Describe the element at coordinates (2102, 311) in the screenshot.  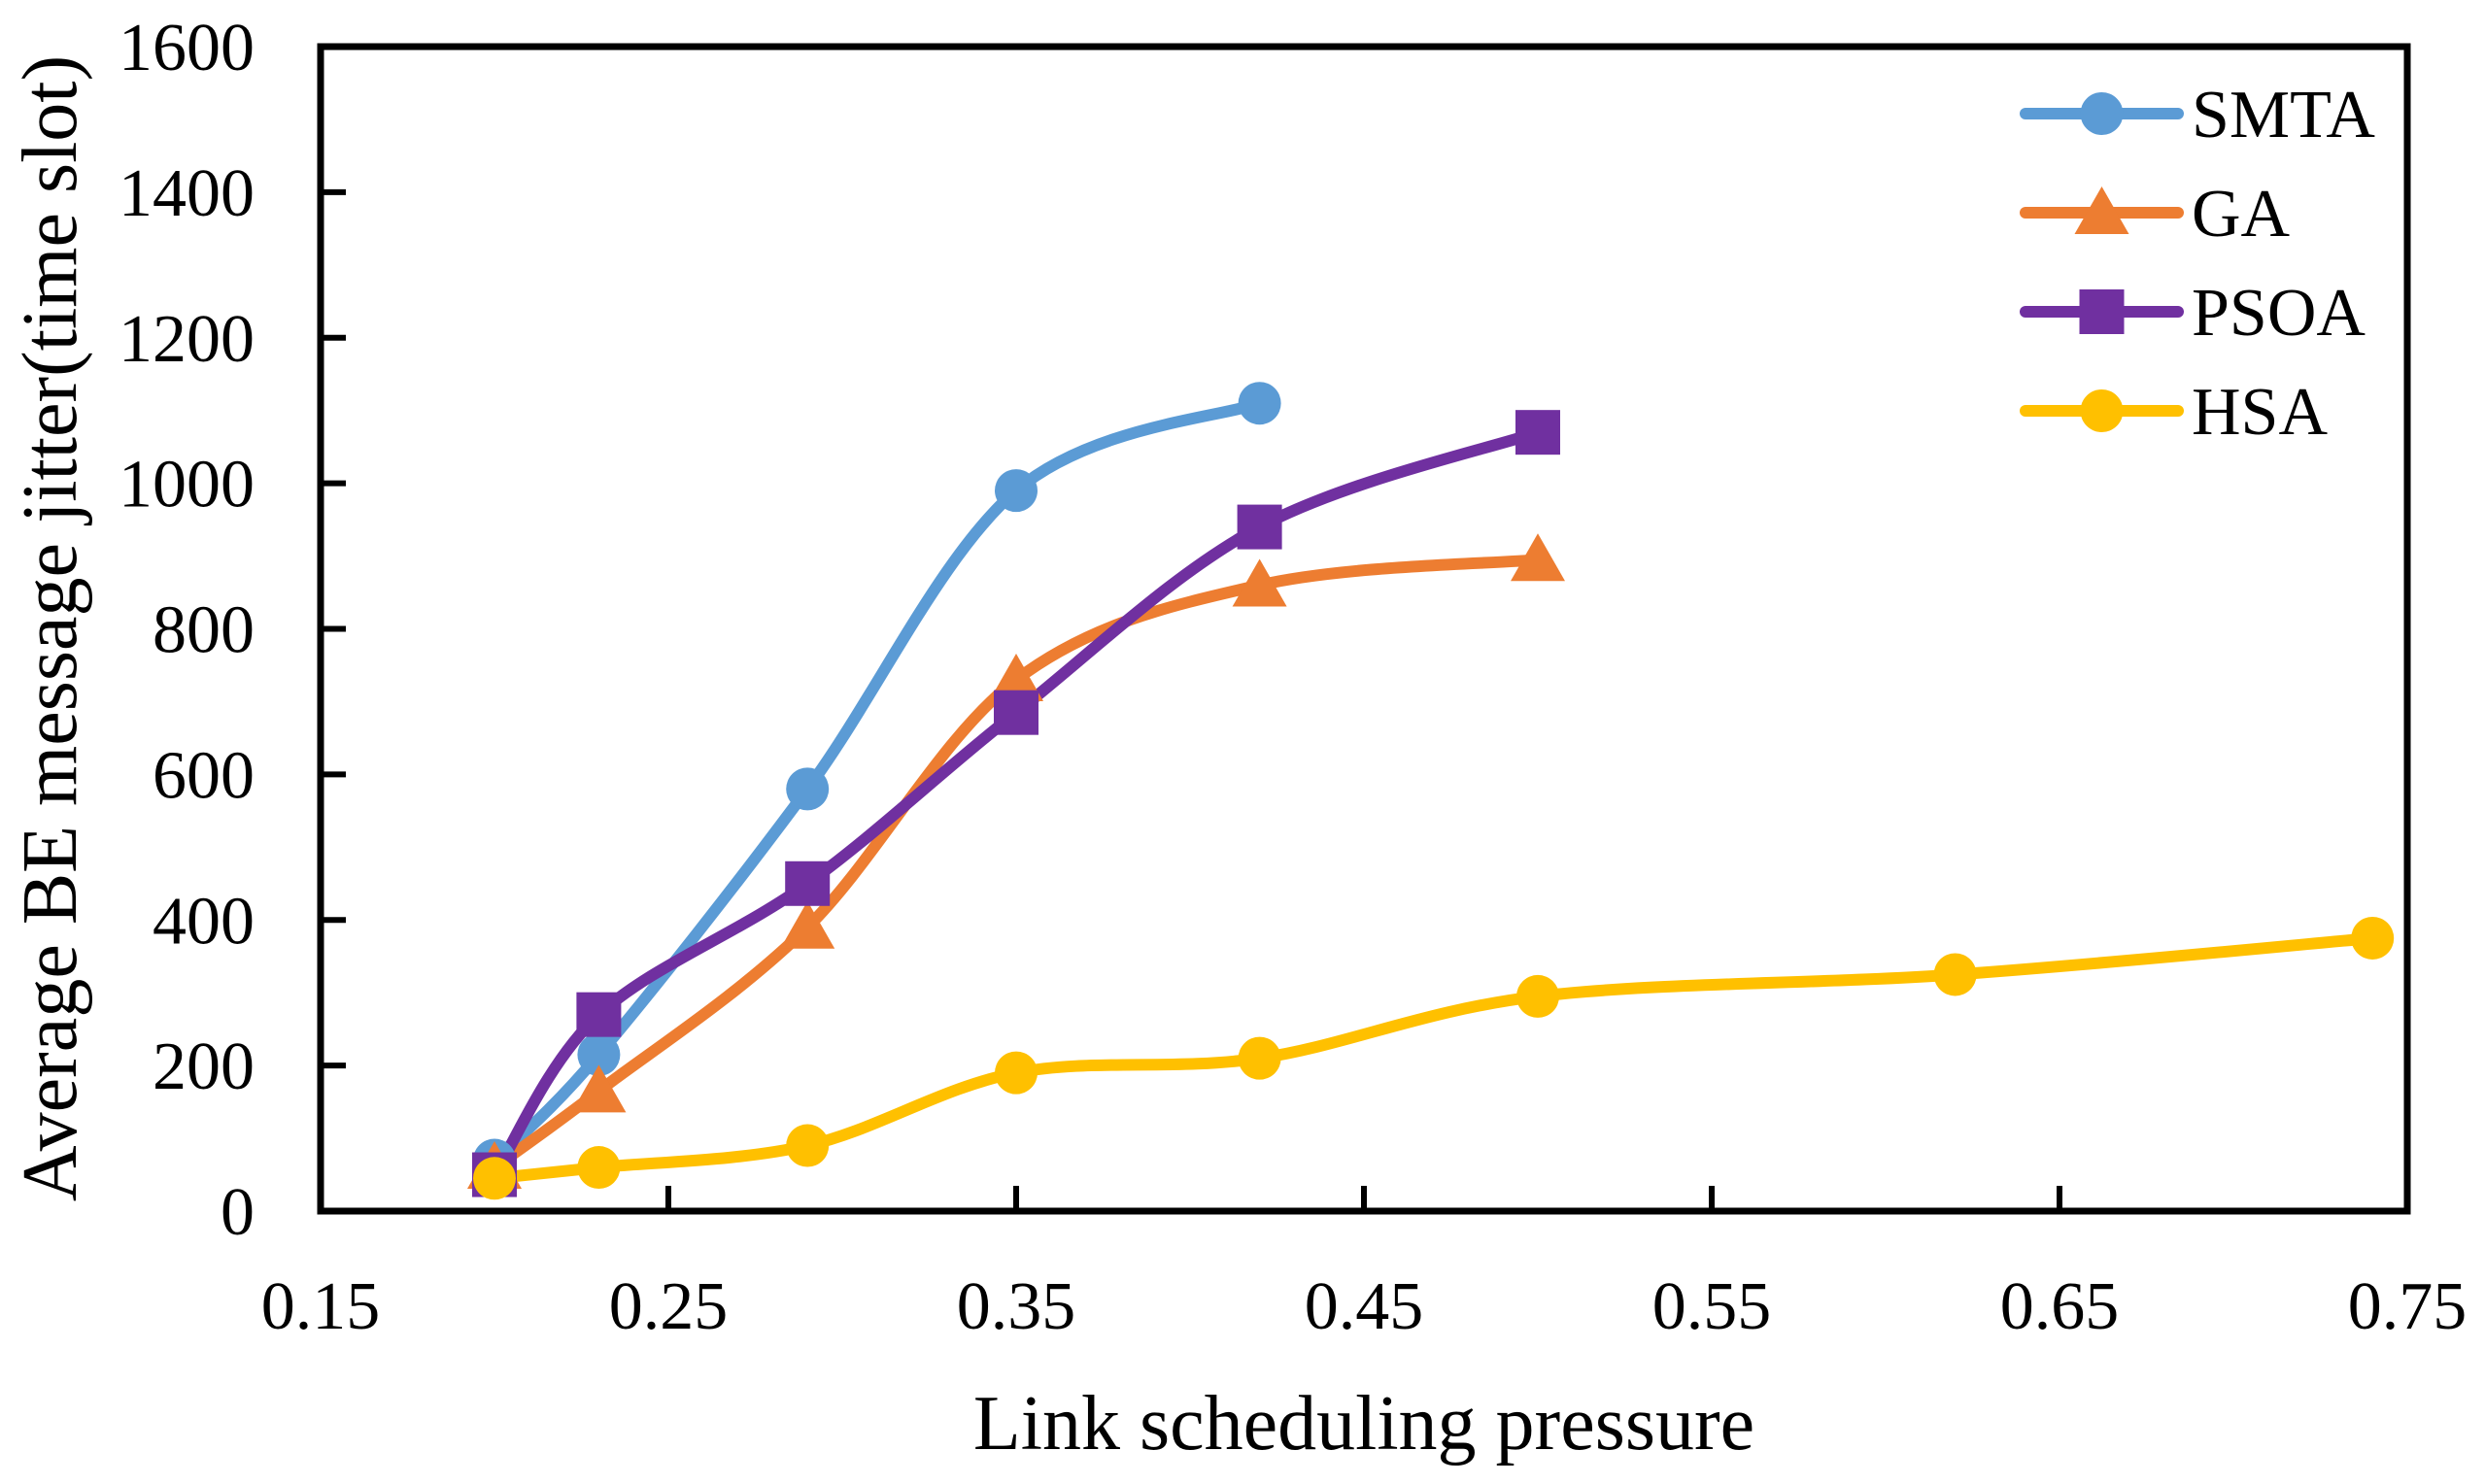
I see `legend-marker-psoa` at that location.